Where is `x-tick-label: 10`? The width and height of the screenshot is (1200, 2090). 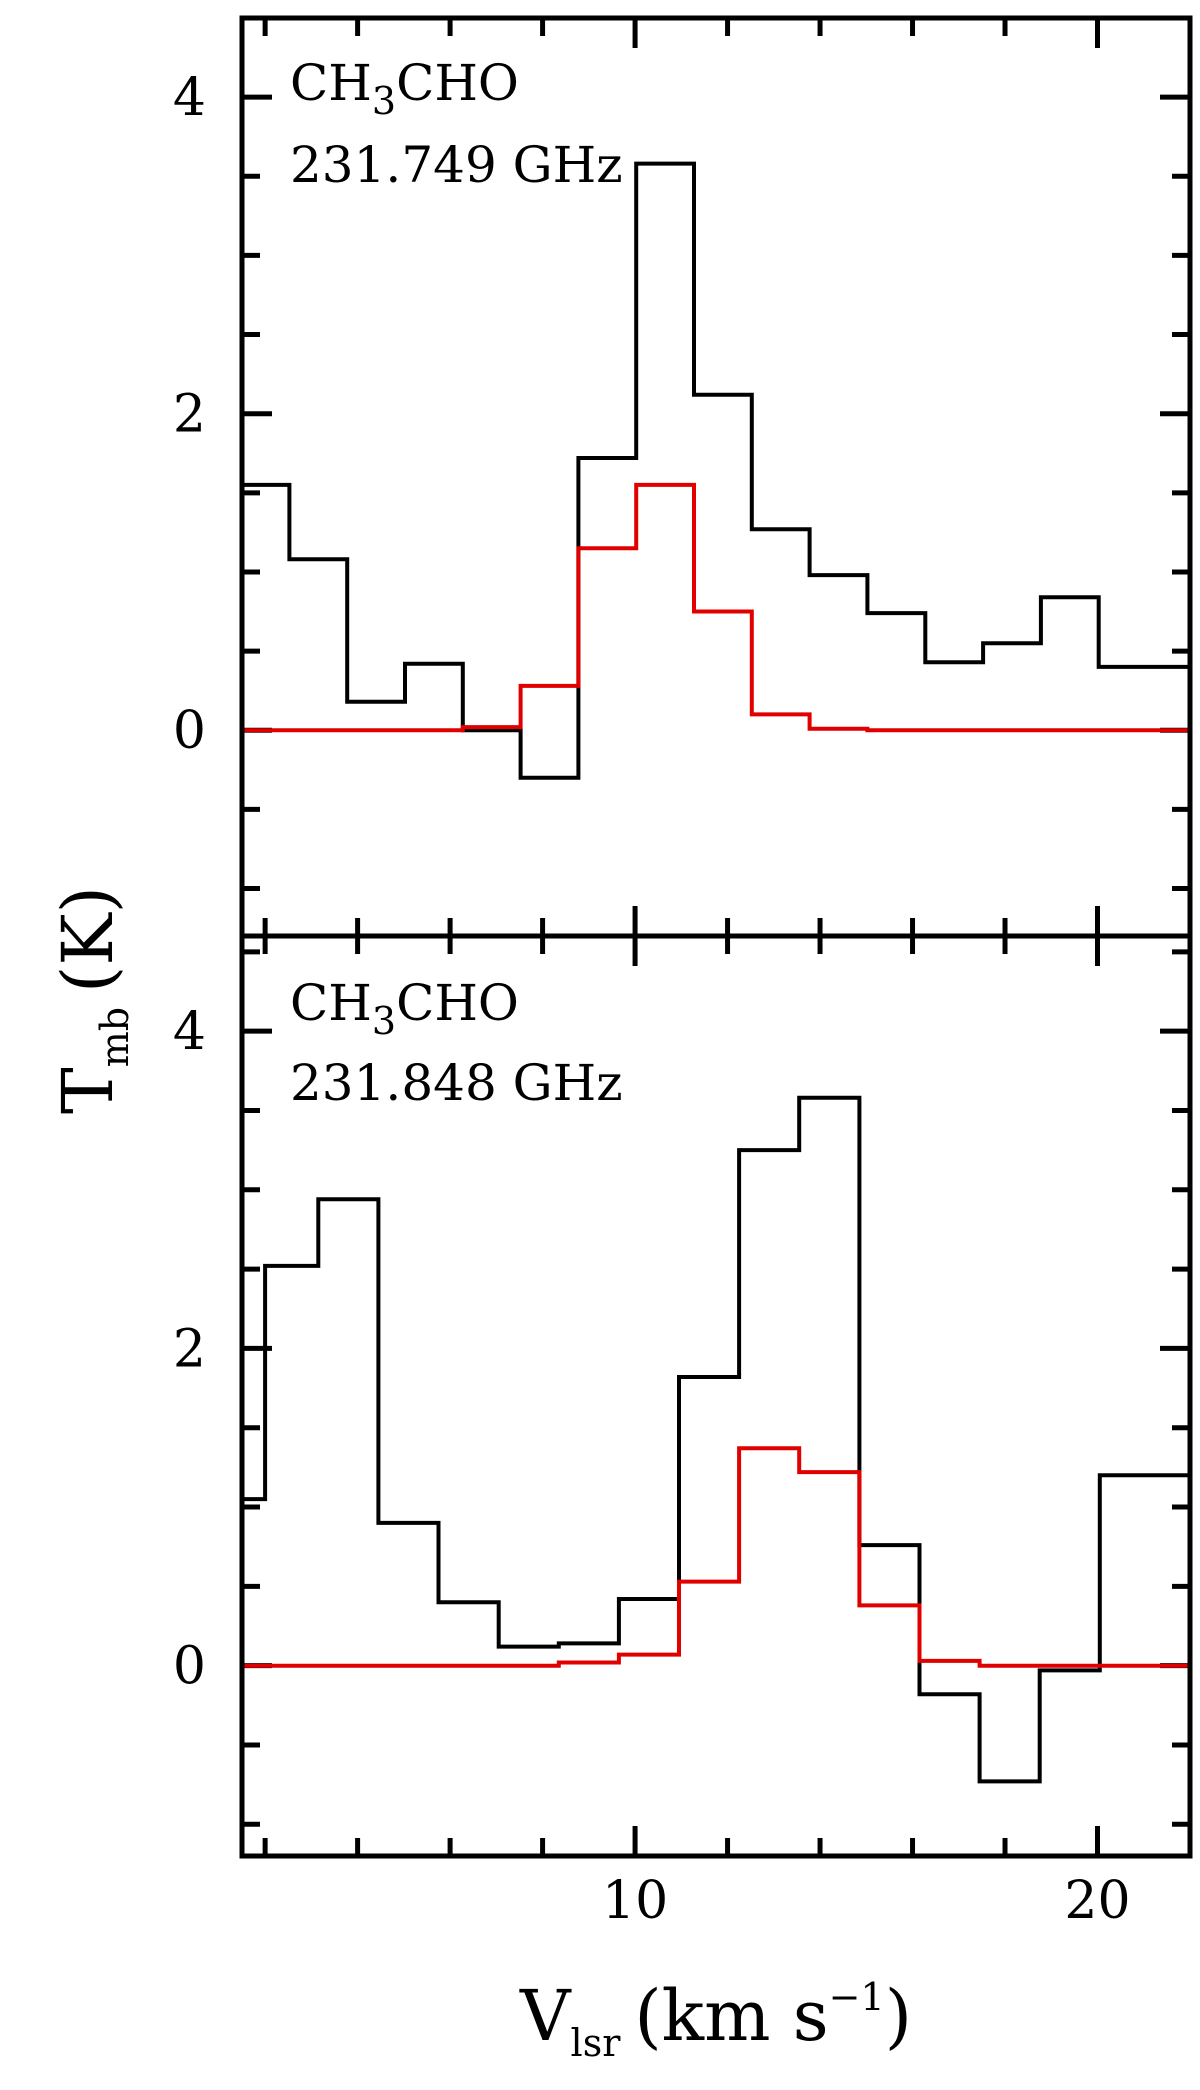 x-tick-label: 10 is located at coordinates (635, 1901).